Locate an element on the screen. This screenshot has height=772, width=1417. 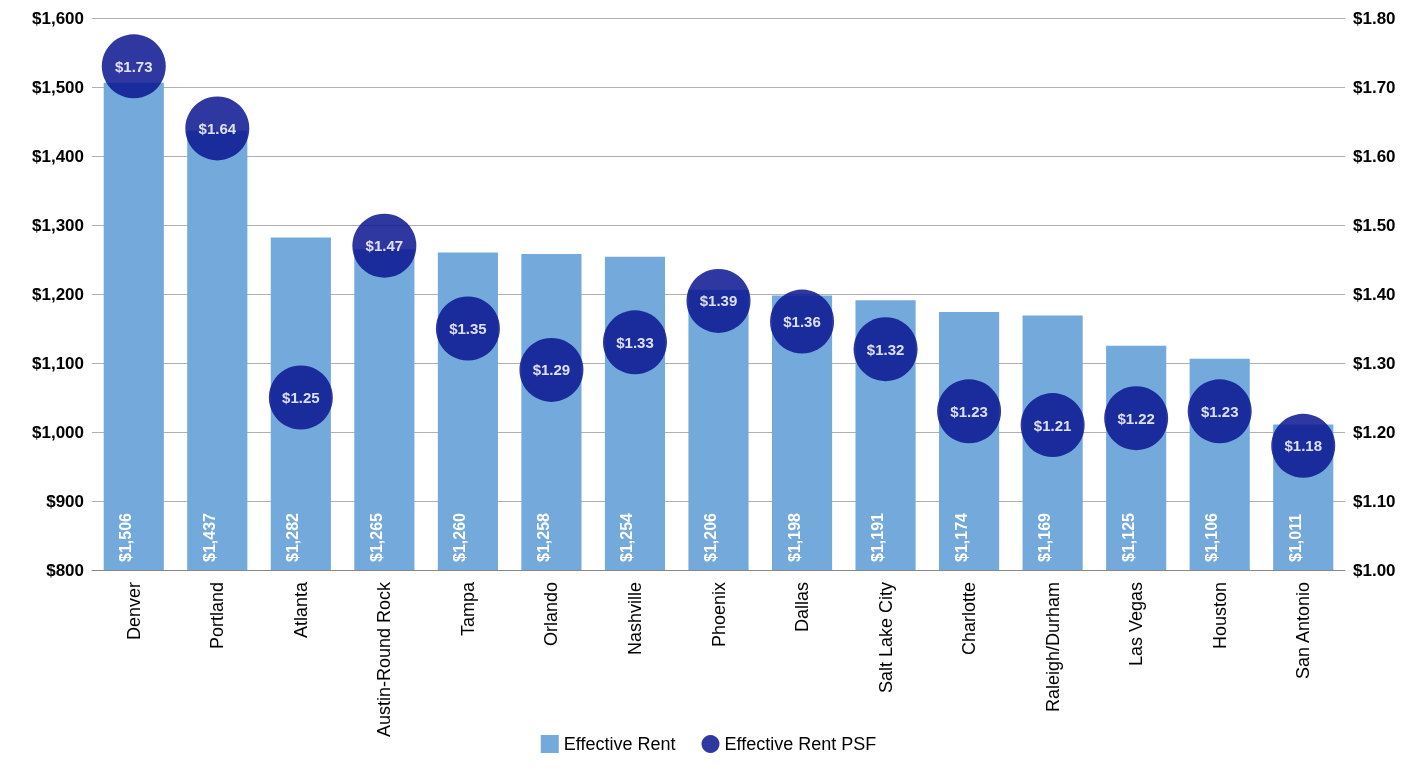
y-tick-label: $1,200 is located at coordinates (58, 294).